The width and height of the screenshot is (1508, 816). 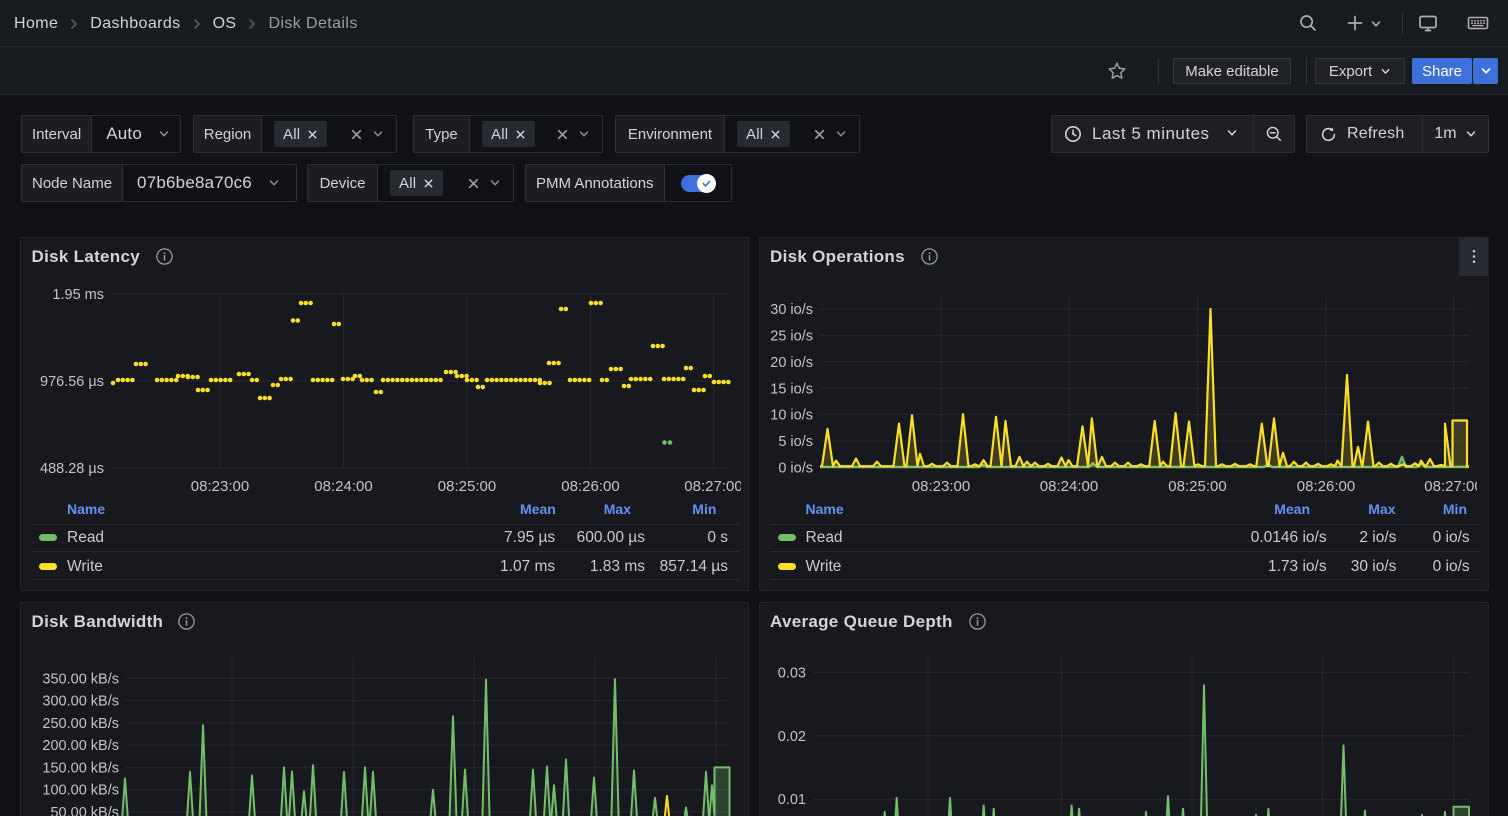 I want to click on svg-text: 10 io/s, so click(x=791, y=416).